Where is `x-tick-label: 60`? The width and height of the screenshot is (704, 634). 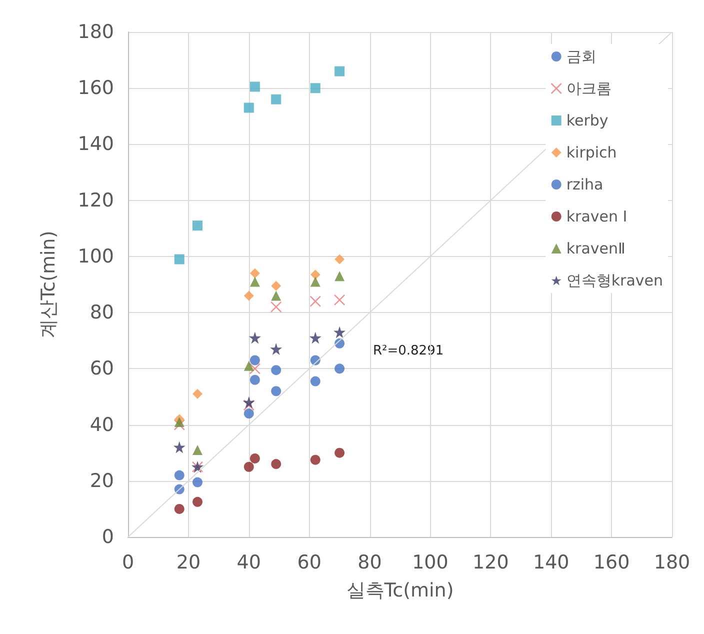 x-tick-label: 60 is located at coordinates (309, 563).